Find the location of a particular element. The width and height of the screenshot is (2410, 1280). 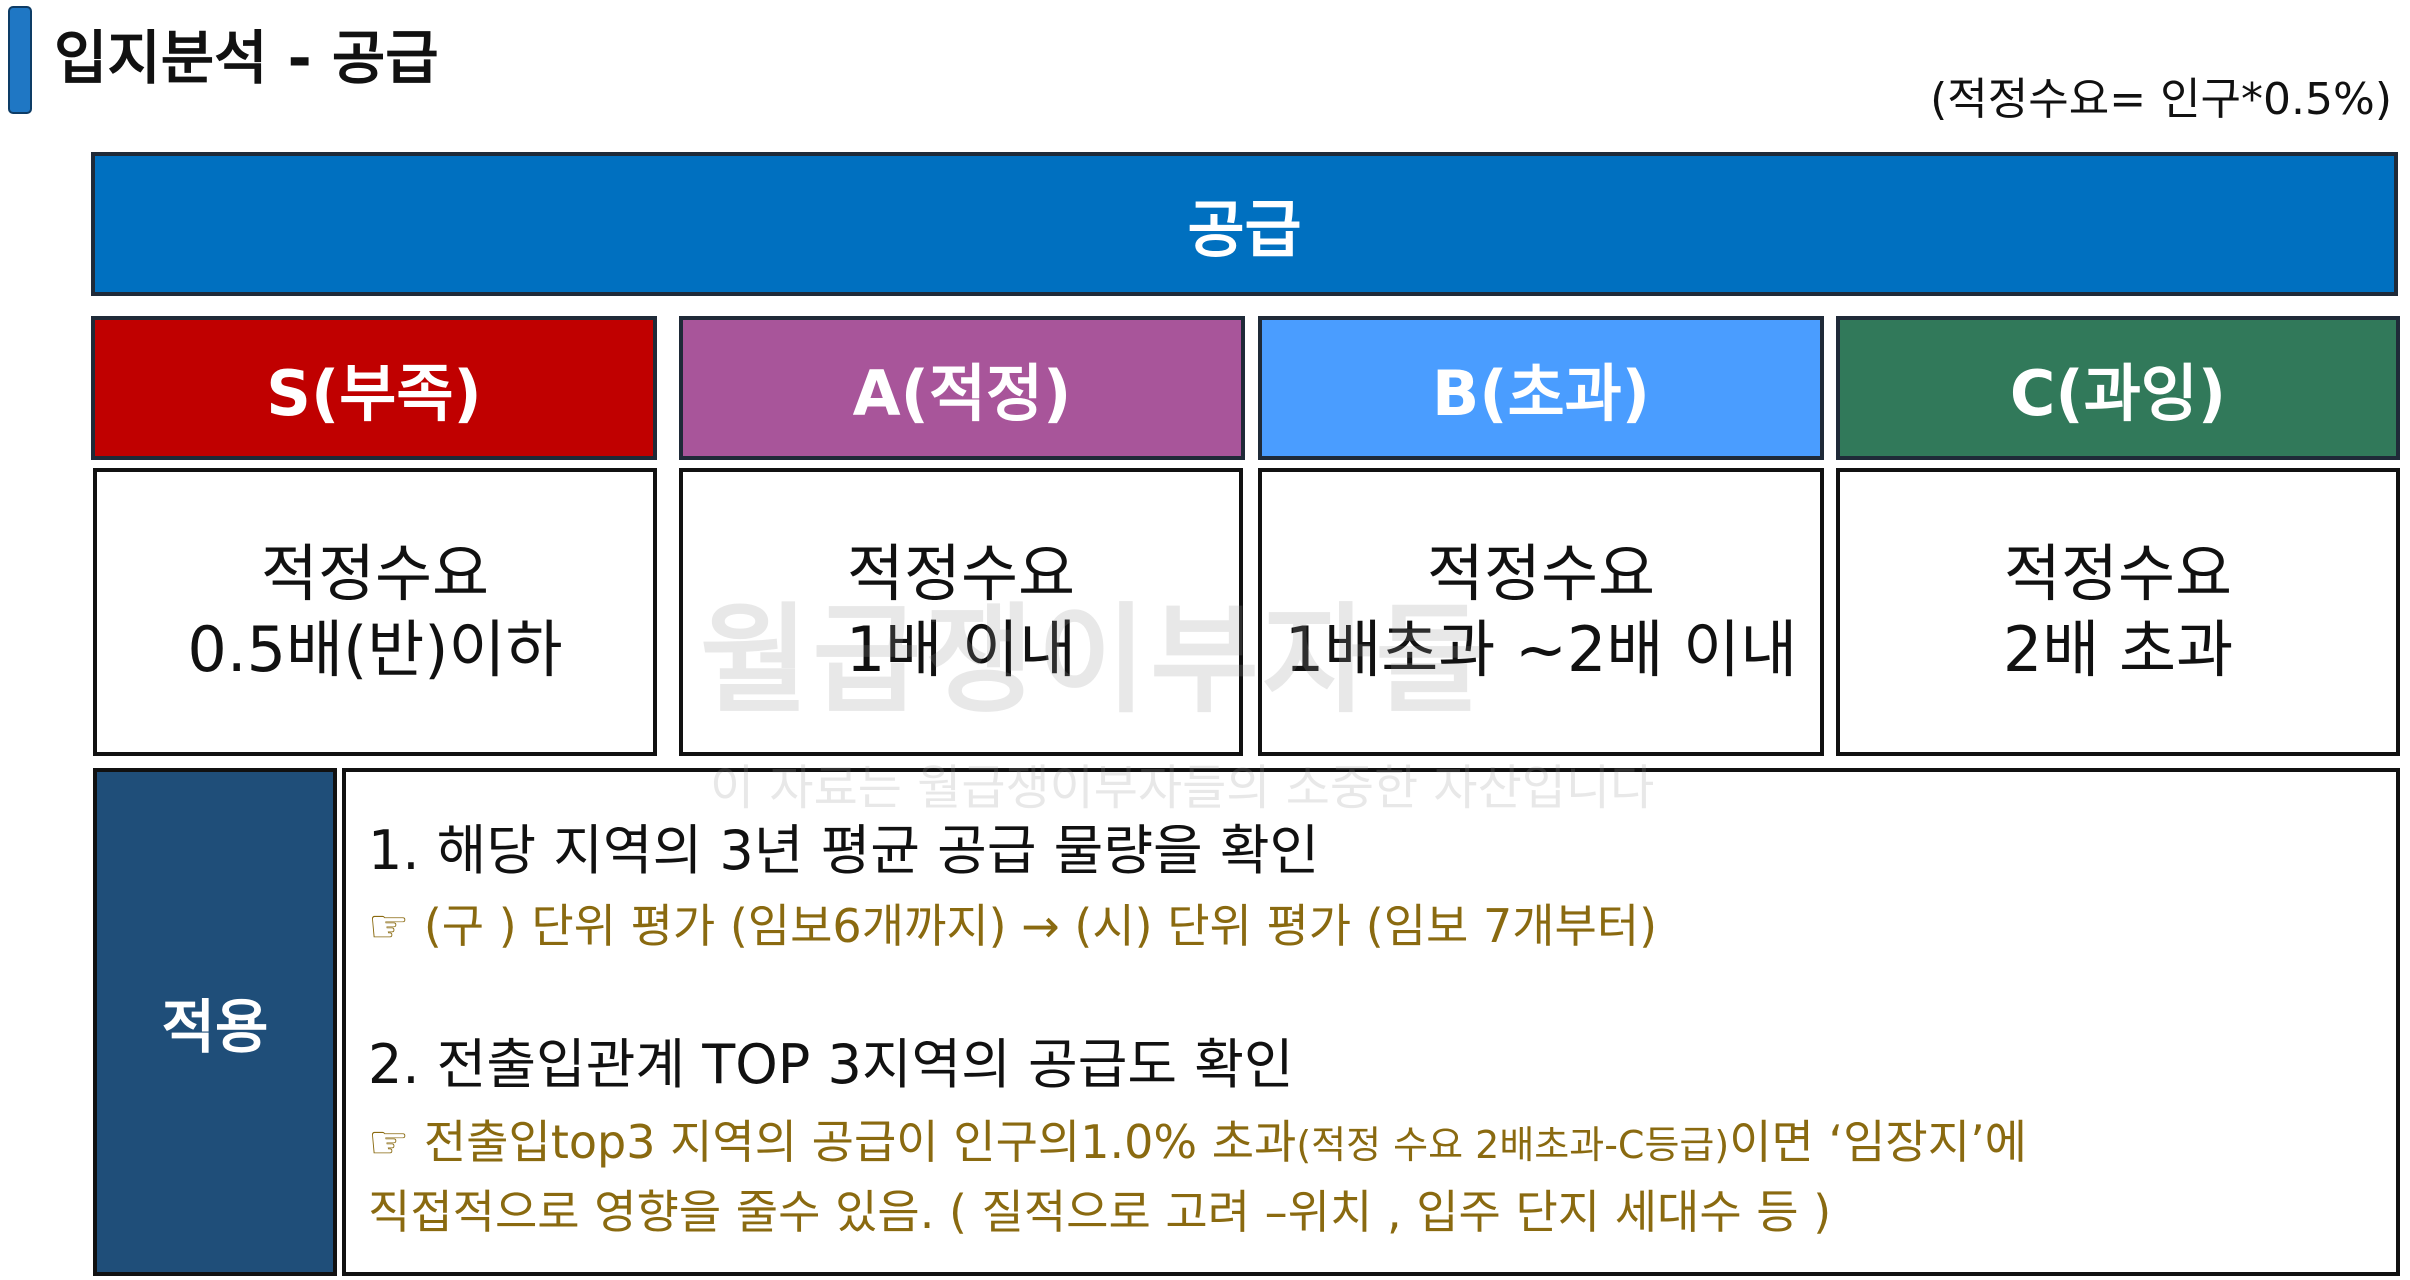

page-title: 입지분석 - 공급 is located at coordinates (246, 58).